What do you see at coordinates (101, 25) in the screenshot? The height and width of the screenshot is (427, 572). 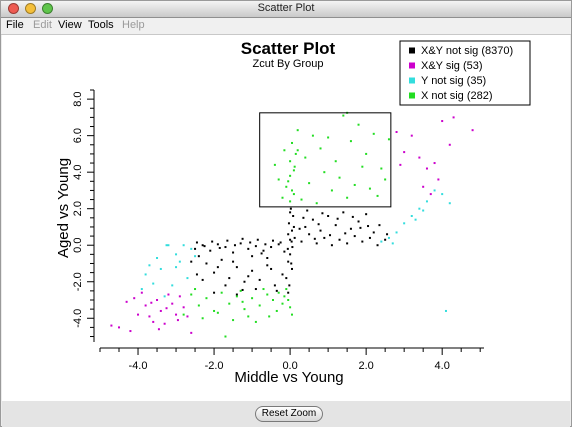 I see `menu-tools: Tools` at bounding box center [101, 25].